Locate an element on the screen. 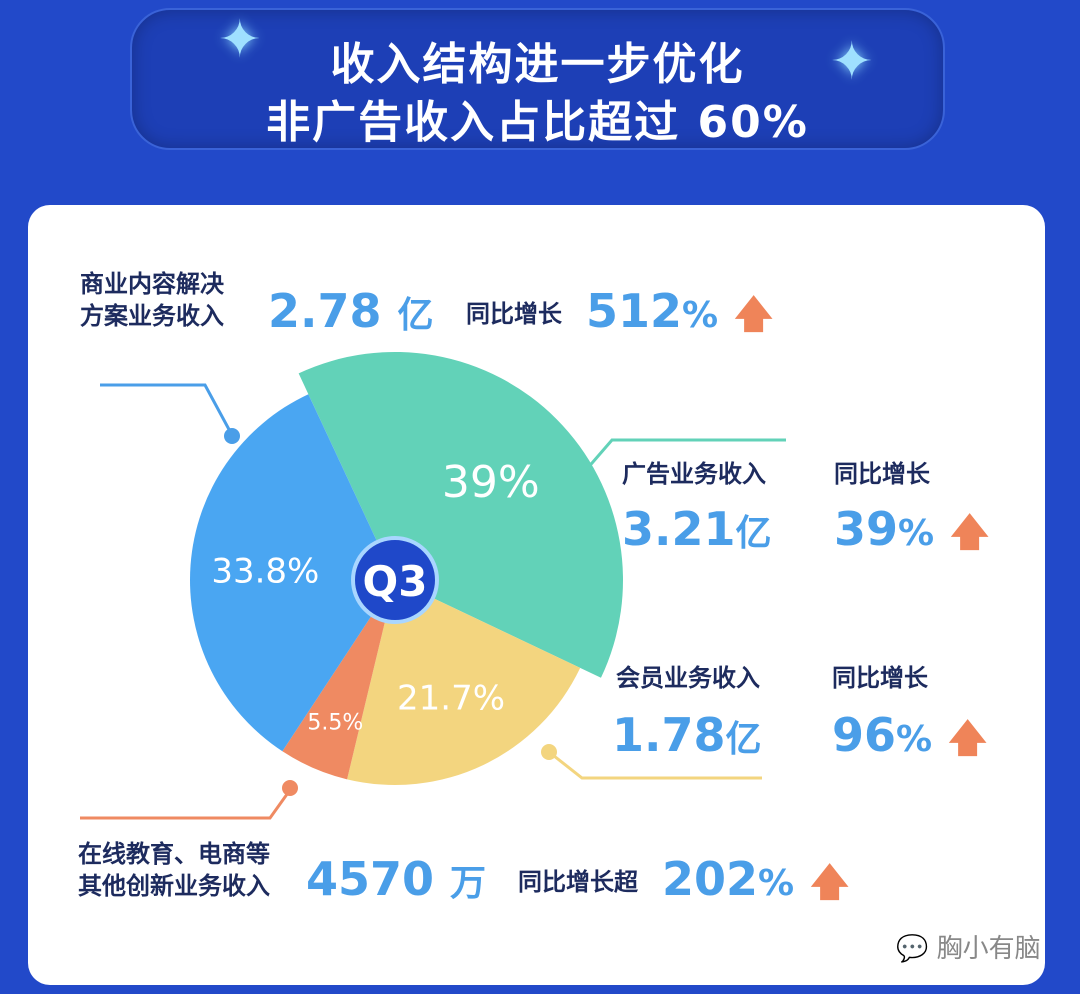 The height and width of the screenshot is (994, 1080). commercial-amount: 2.78 亿 is located at coordinates (351, 311).